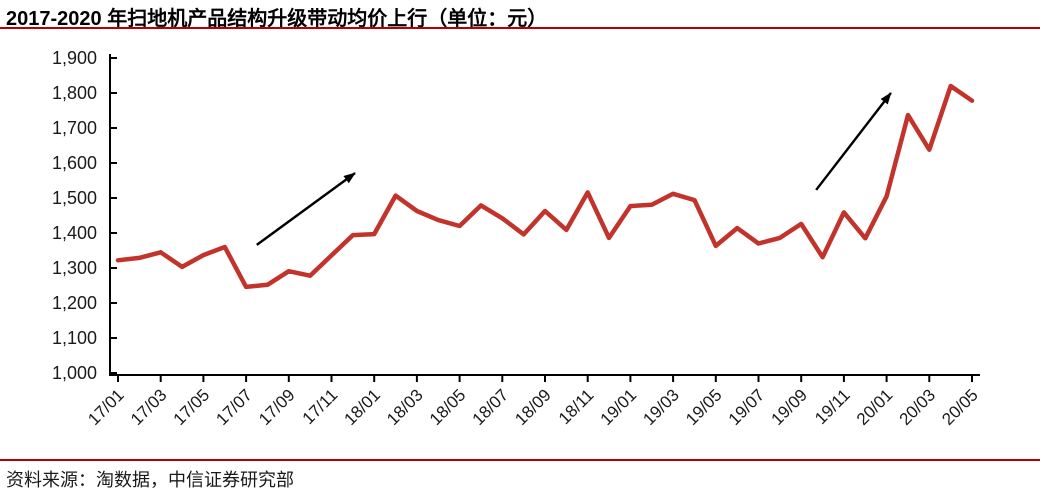 This screenshot has height=498, width=1040. Describe the element at coordinates (832, 406) in the screenshot. I see `x-tick-label: 19/11` at that location.